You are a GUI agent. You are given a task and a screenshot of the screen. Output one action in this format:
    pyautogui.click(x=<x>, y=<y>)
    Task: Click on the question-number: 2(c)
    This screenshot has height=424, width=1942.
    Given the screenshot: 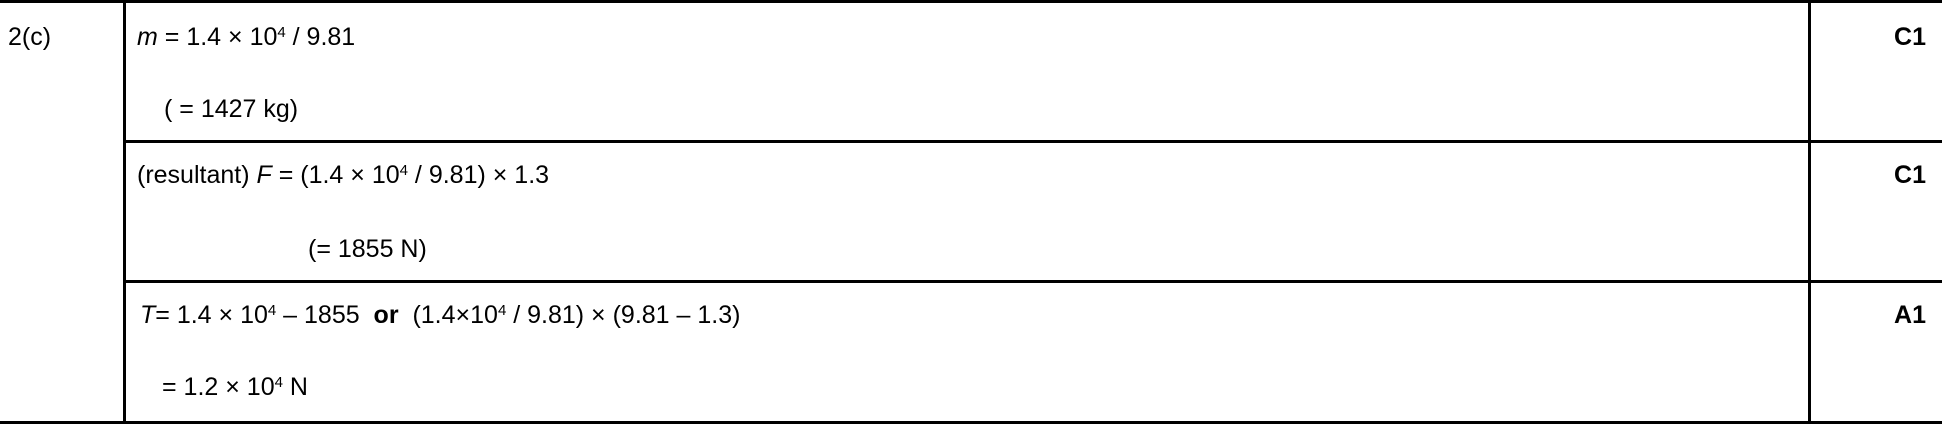 What is the action you would take?
    pyautogui.click(x=30, y=37)
    